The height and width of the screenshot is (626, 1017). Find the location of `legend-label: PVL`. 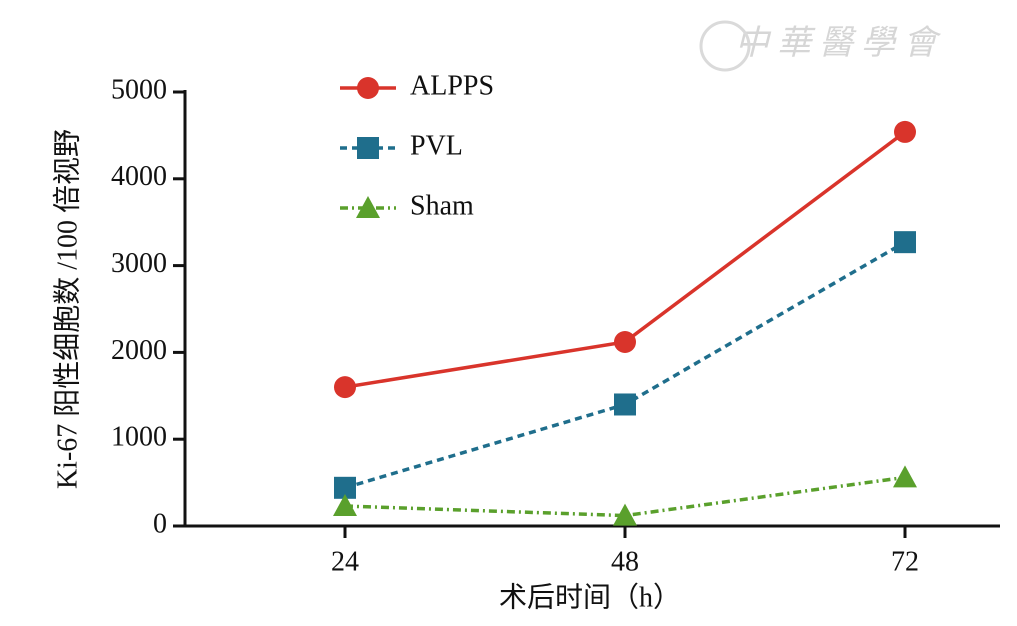

legend-label: PVL is located at coordinates (436, 145).